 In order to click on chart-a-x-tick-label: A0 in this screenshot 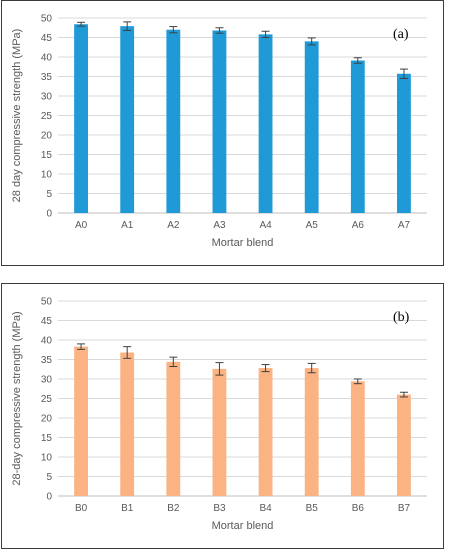, I will do `click(81, 225)`.